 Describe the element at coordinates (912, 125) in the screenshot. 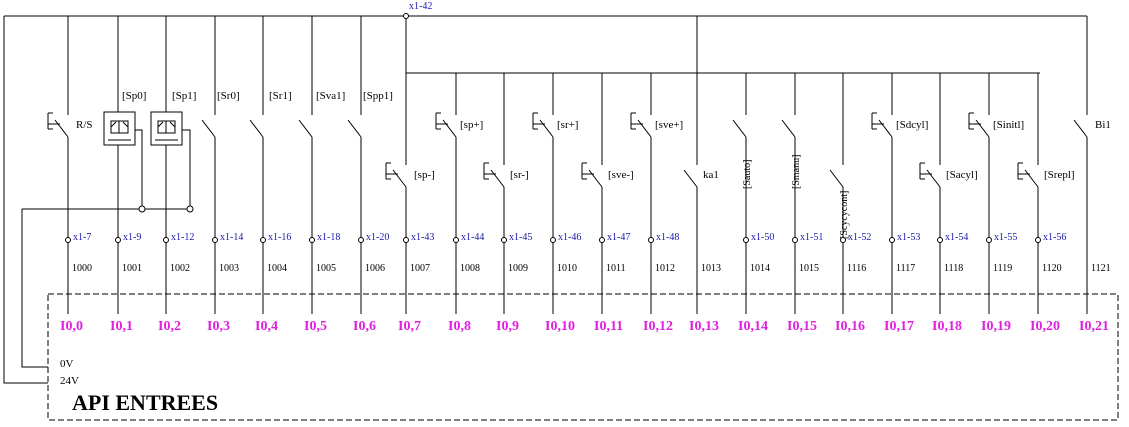

I see `channel-label: [Sdcyl]` at that location.